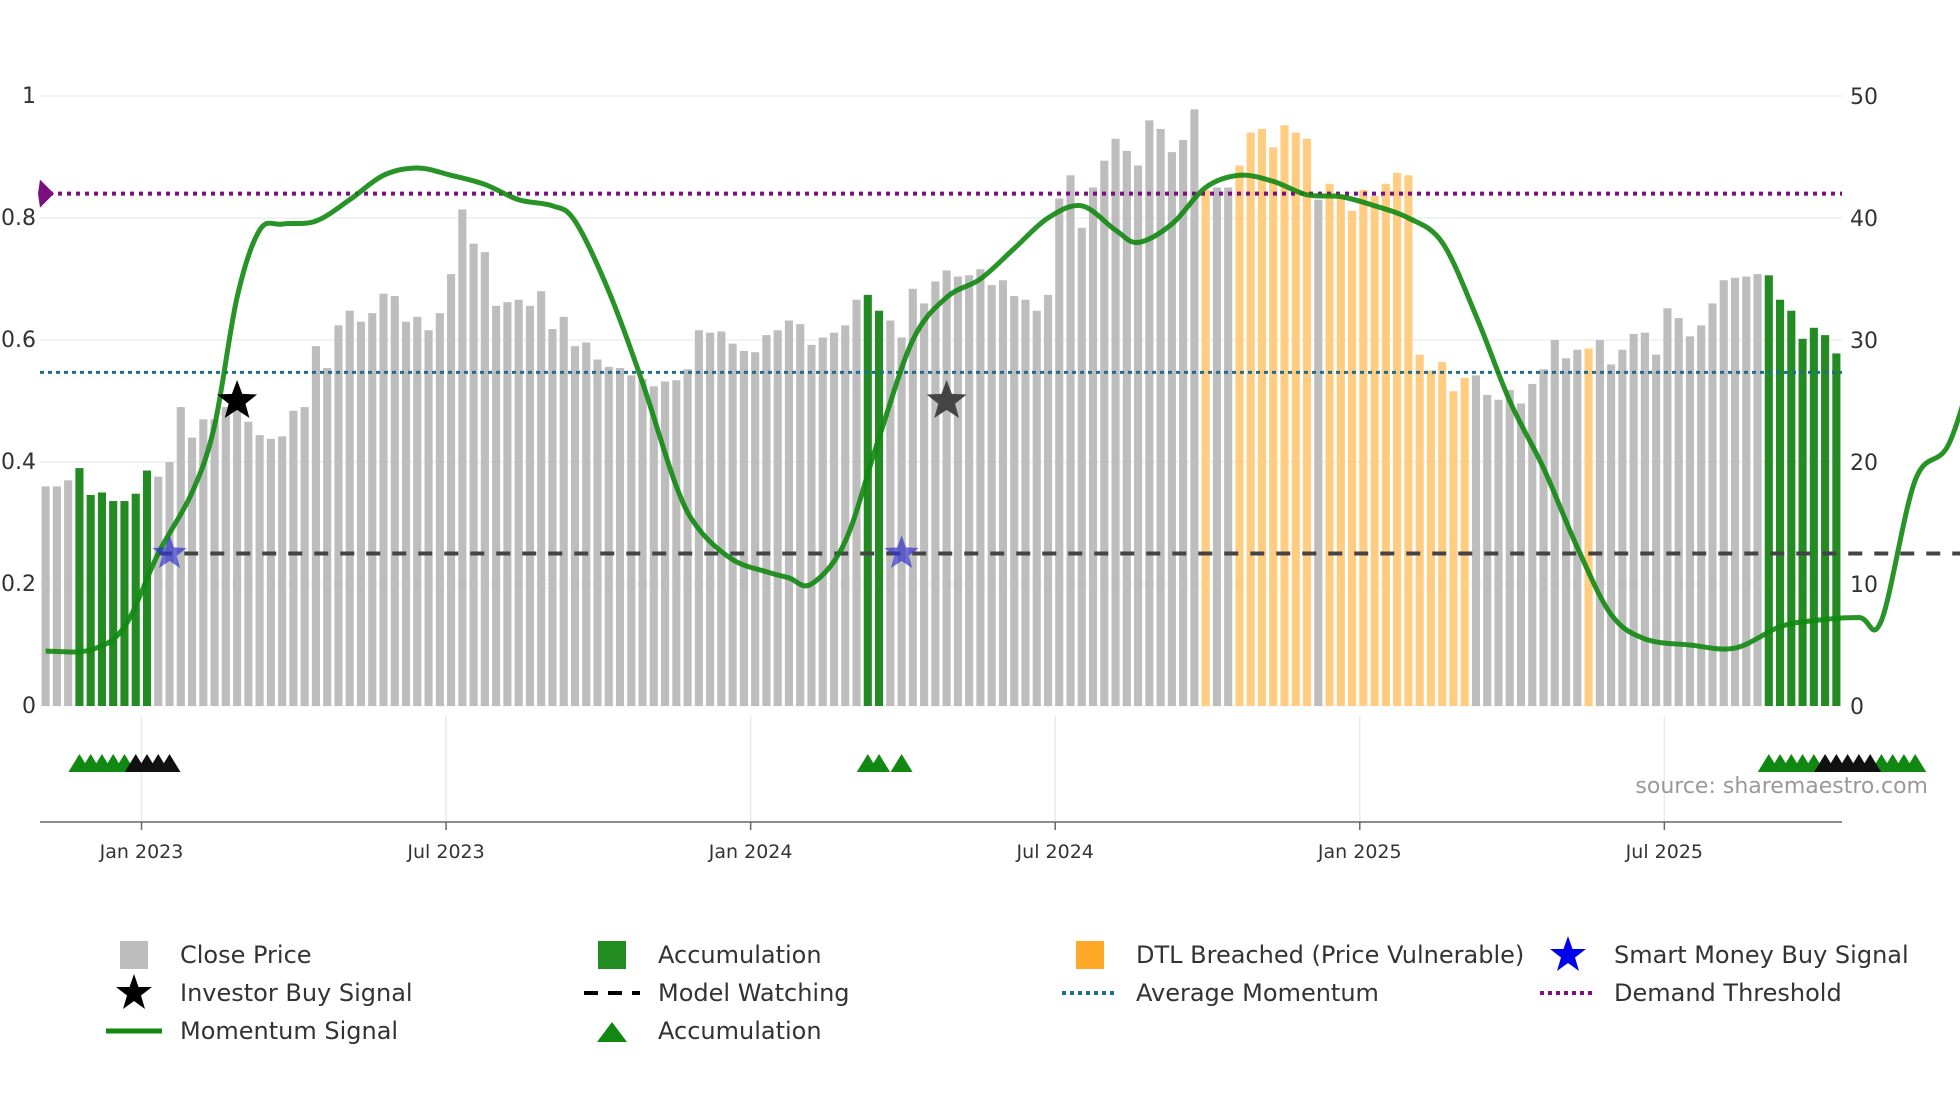 Image resolution: width=1960 pixels, height=1102 pixels. Describe the element at coordinates (1864, 585) in the screenshot. I see `right-tick-label: 10` at that location.